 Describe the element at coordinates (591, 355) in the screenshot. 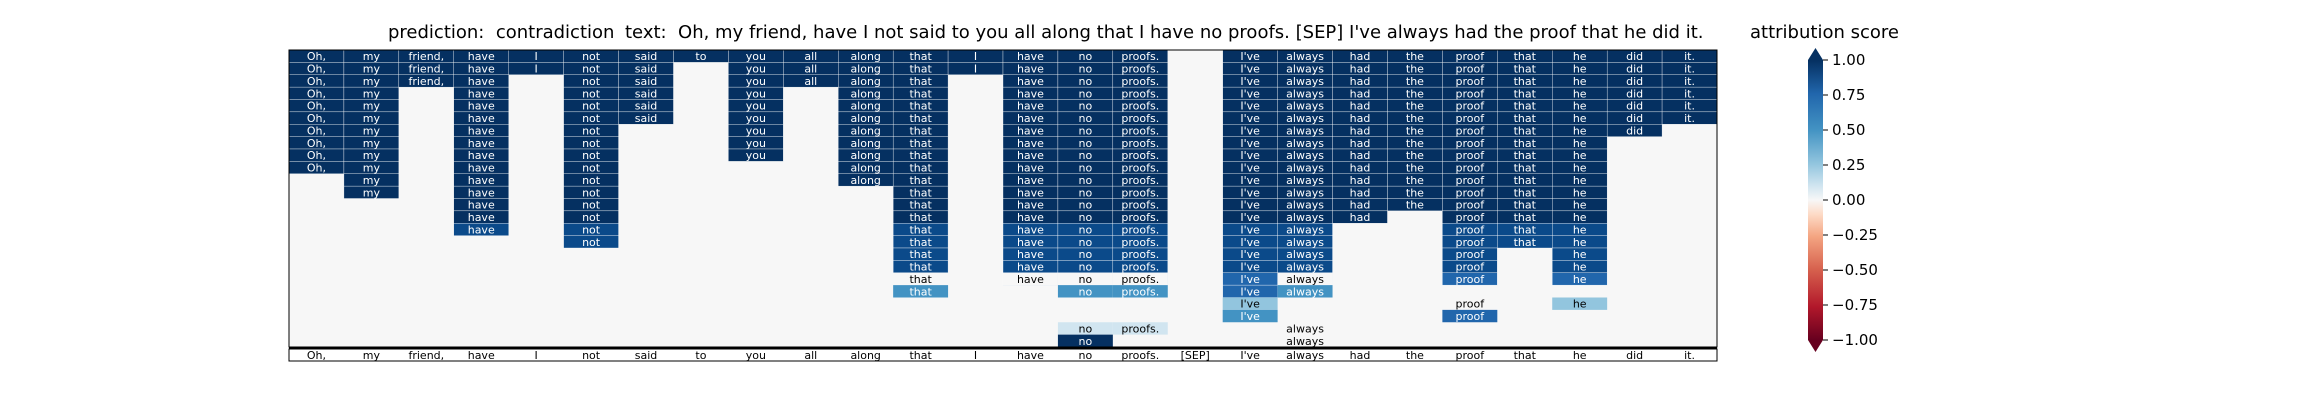

I see `x-tick-label: not` at that location.